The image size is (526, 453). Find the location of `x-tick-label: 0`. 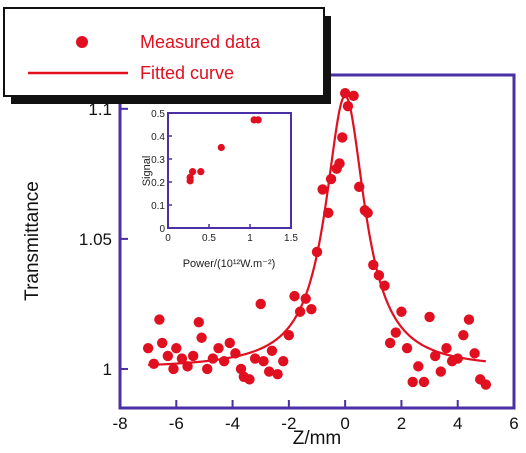

x-tick-label: 0 is located at coordinates (344, 423).